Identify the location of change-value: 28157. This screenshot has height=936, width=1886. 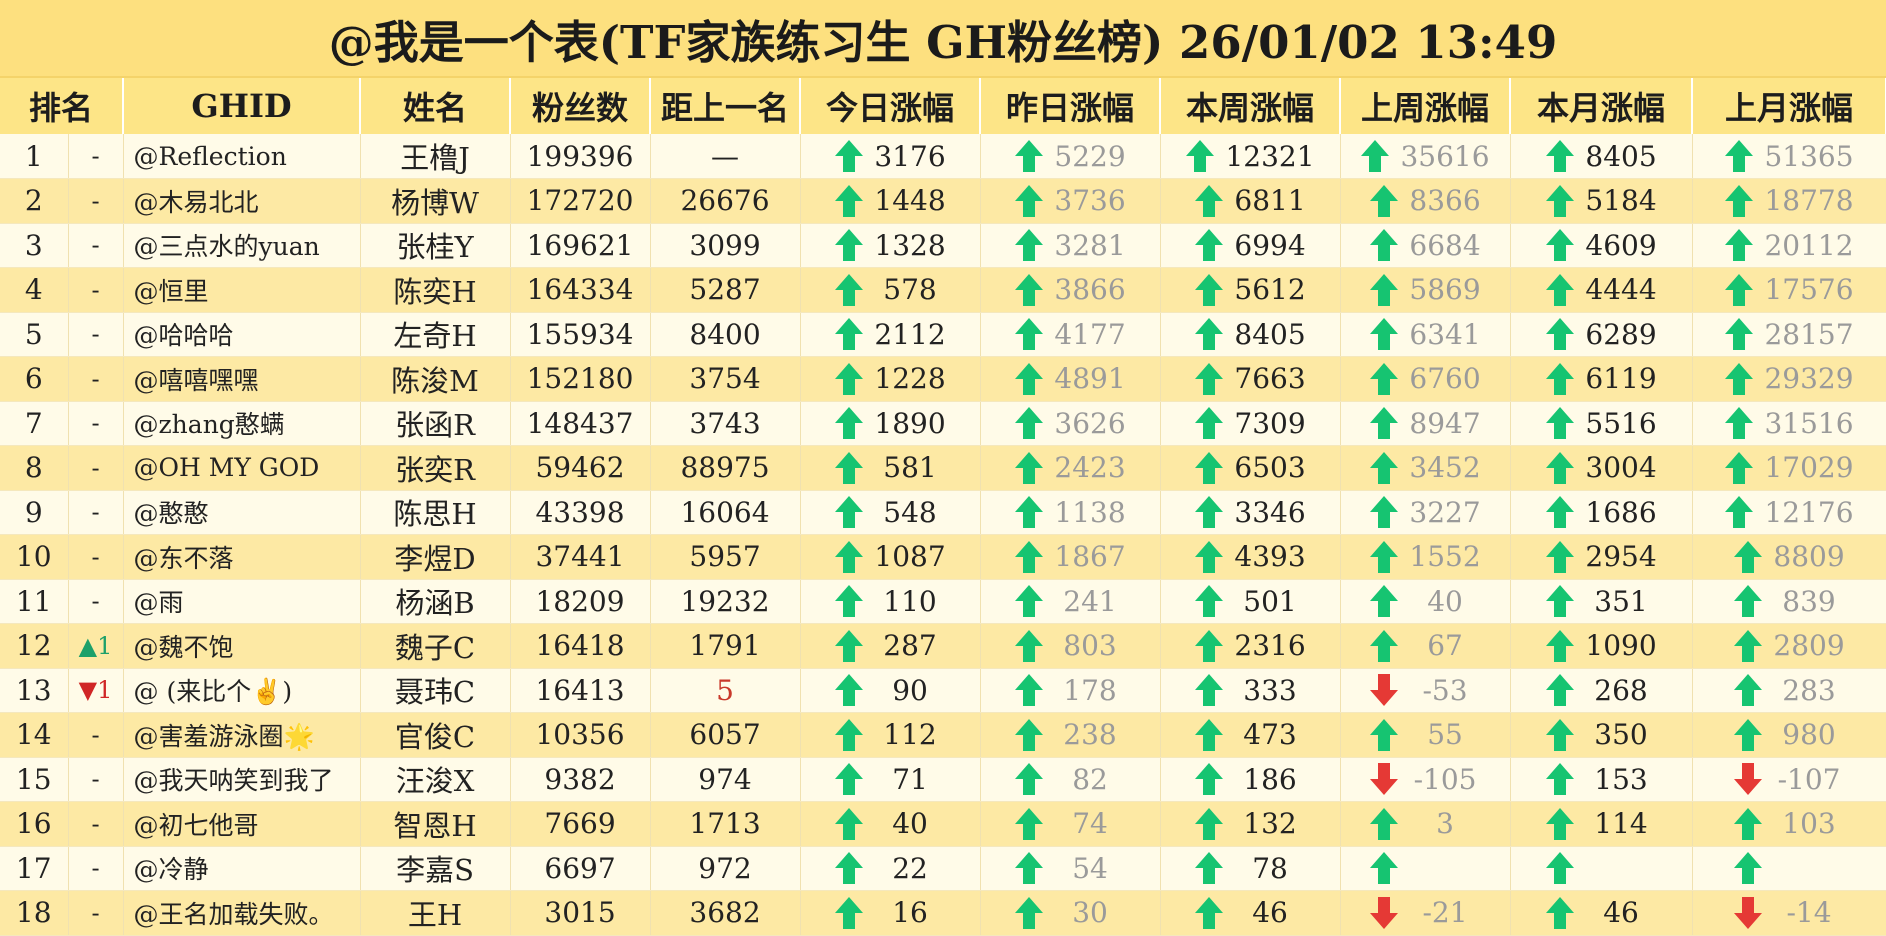
(1809, 334).